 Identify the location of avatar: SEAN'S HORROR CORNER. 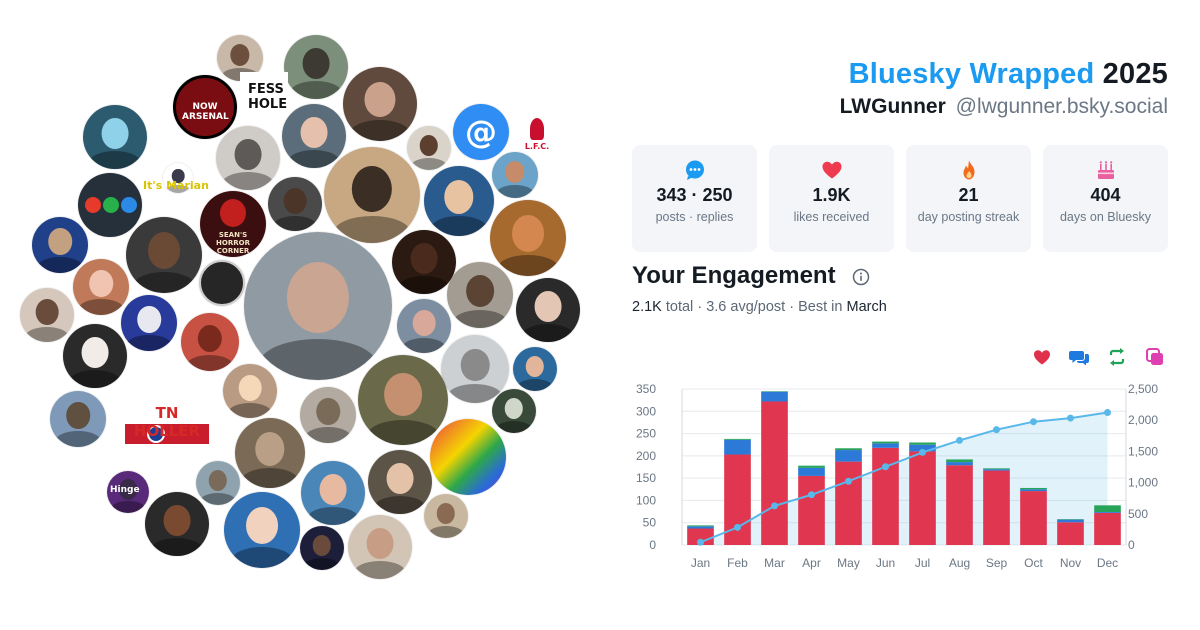
(233, 224).